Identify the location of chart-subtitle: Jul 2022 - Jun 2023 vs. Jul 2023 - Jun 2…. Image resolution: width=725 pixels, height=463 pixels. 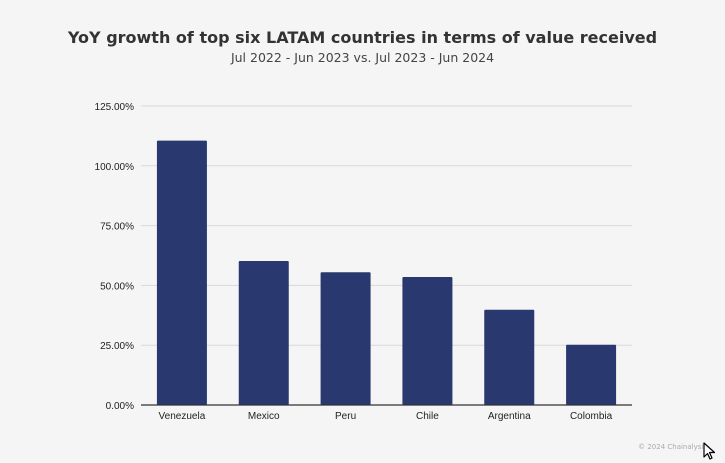
(362, 57).